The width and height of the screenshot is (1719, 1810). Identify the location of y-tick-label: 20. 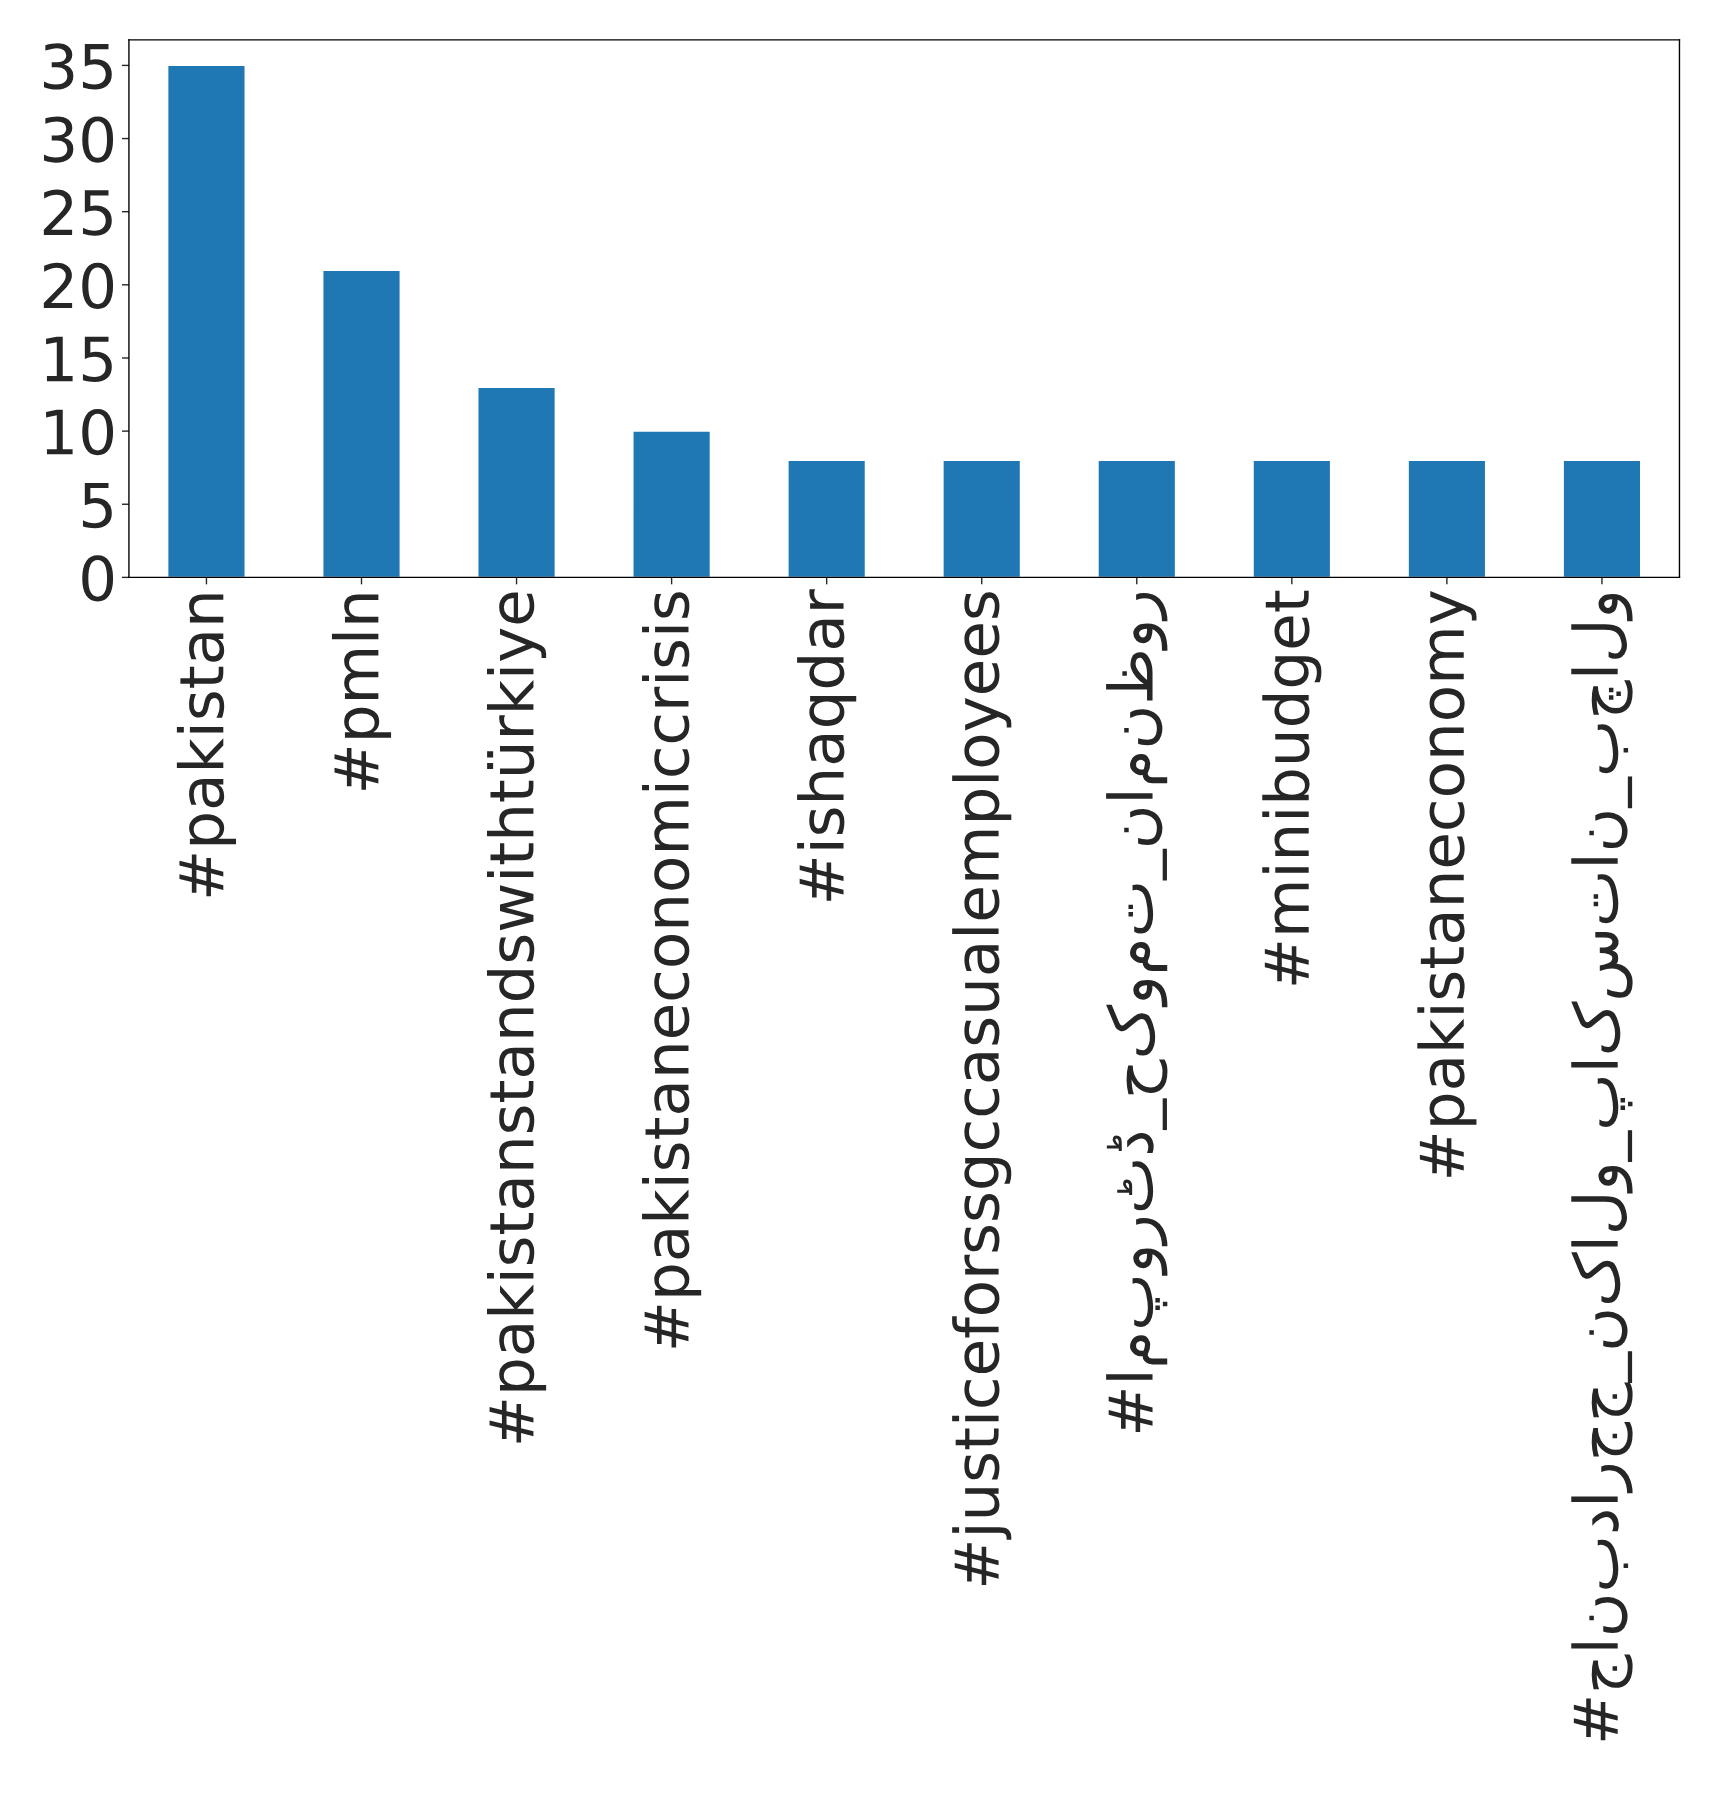
(78, 285).